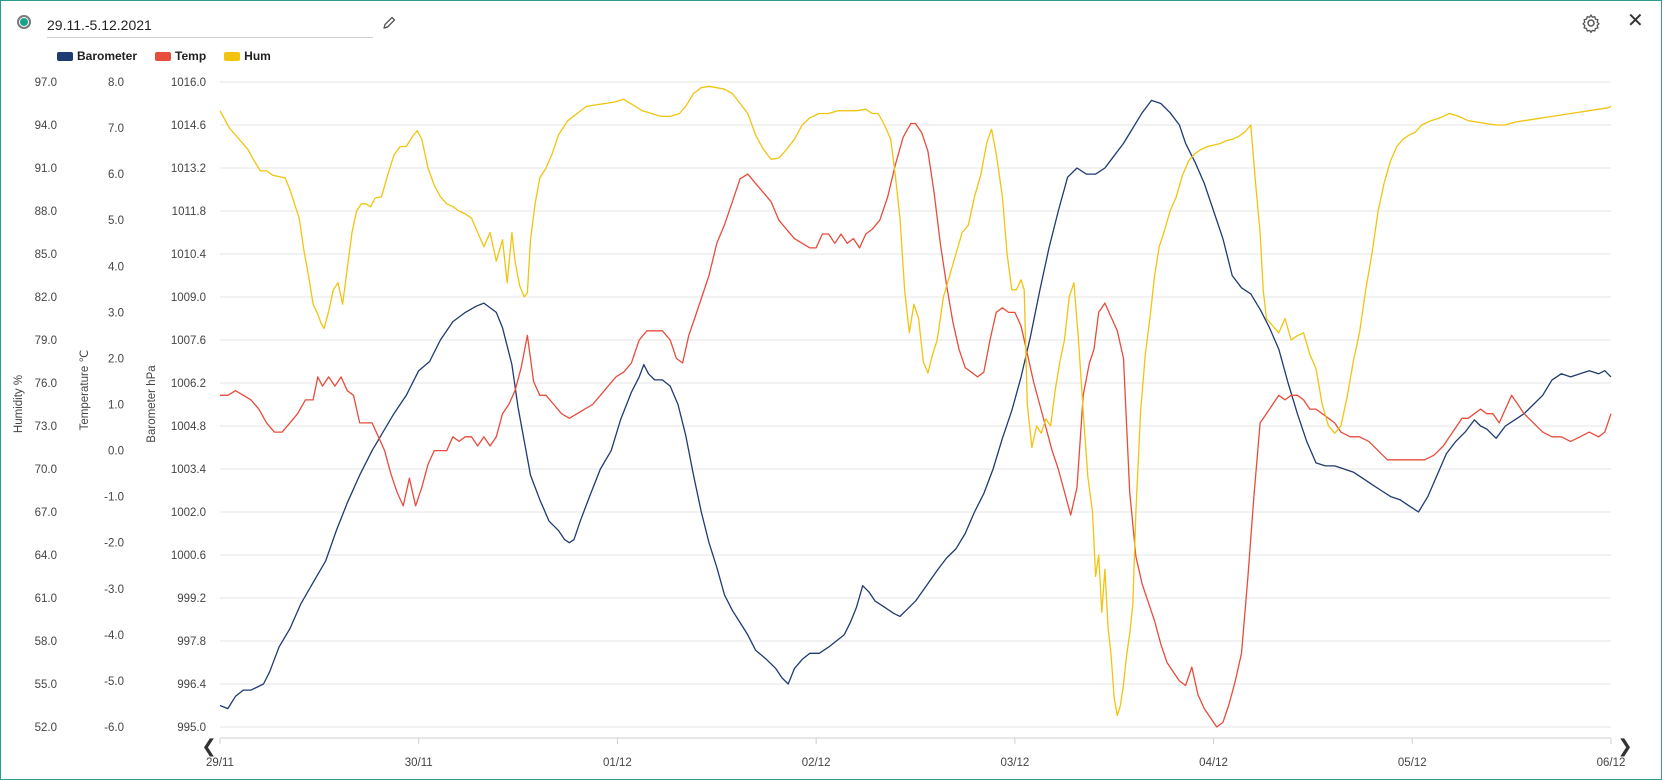 This screenshot has width=1662, height=780. I want to click on y-tick-label-hum: 73.0, so click(46, 427).